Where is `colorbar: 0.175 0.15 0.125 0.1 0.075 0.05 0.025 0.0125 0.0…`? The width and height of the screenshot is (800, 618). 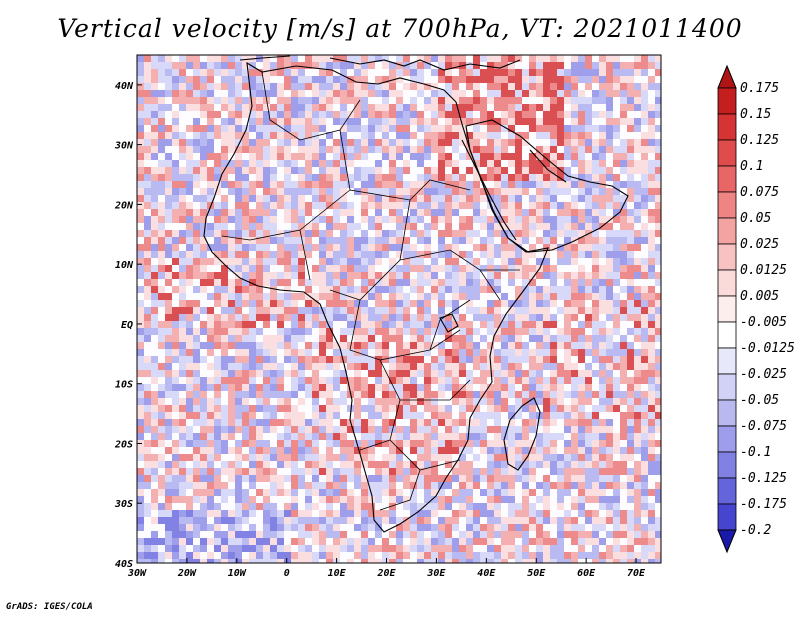 colorbar: 0.175 0.15 0.125 0.1 0.075 0.05 0.025 0.0125 0.0… is located at coordinates (756, 309).